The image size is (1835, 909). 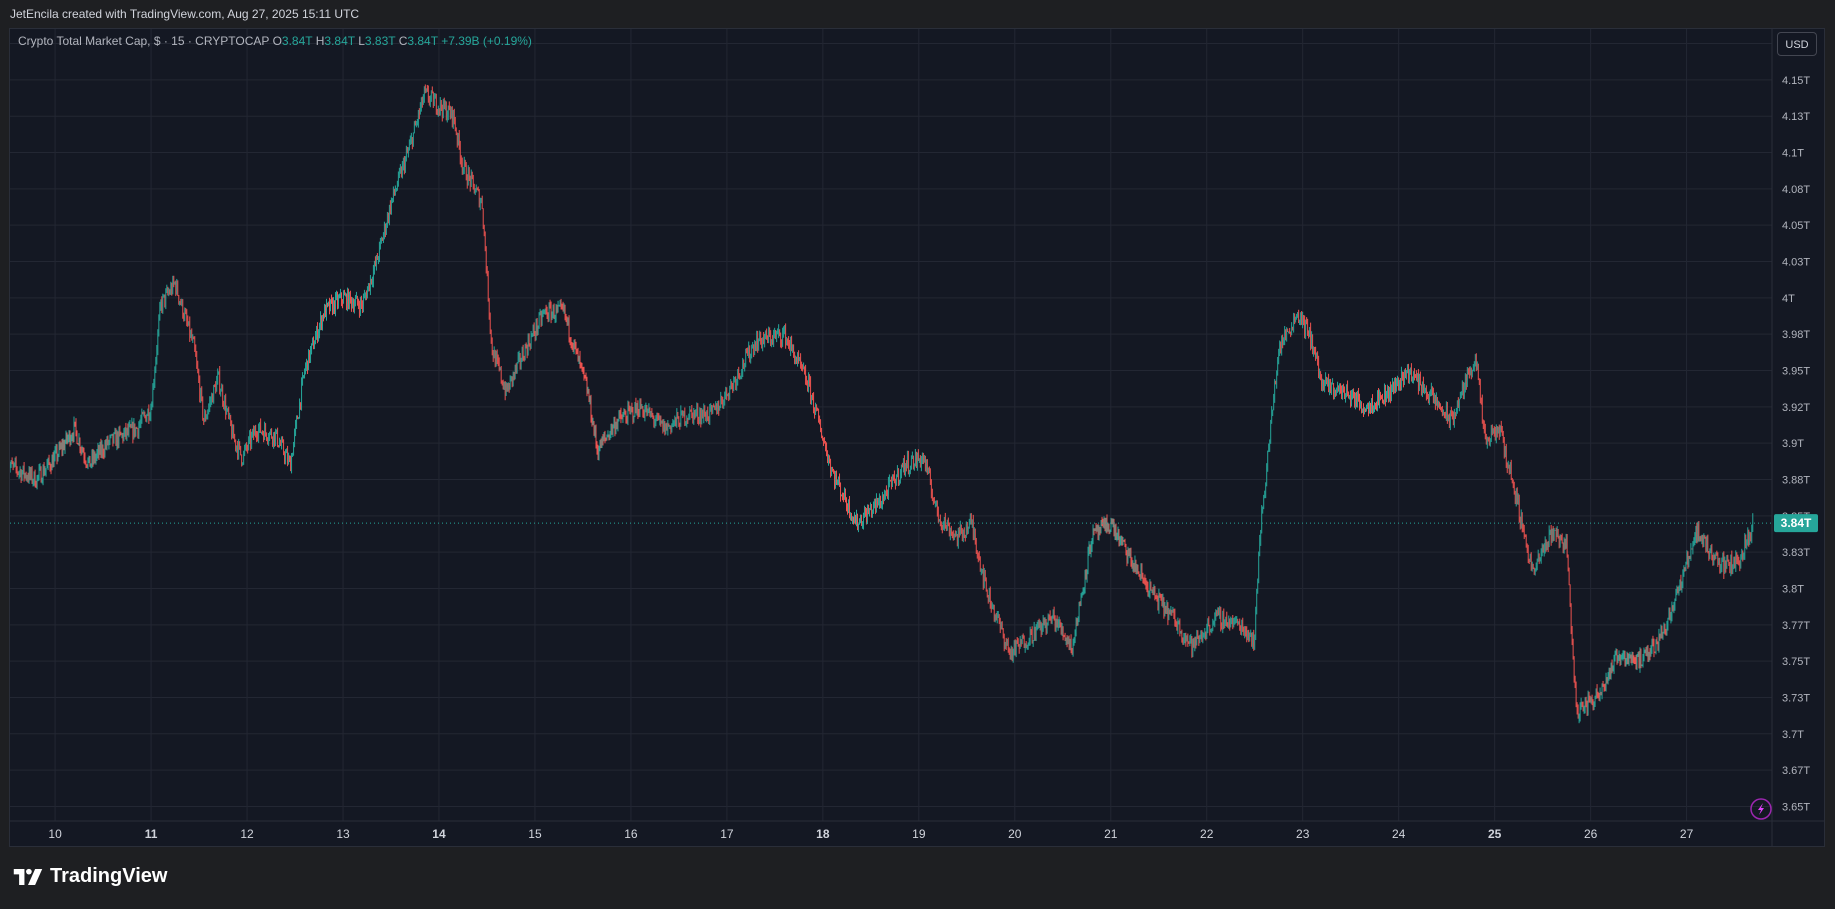 What do you see at coordinates (919, 834) in the screenshot?
I see `x-tick-label: 19` at bounding box center [919, 834].